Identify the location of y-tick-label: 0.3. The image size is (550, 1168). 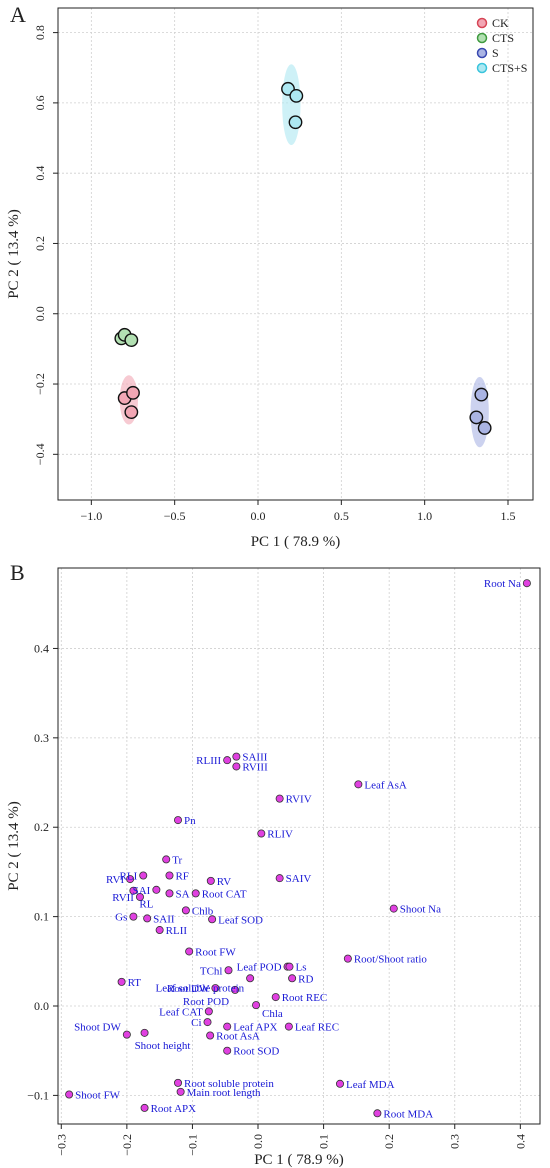
(41, 738).